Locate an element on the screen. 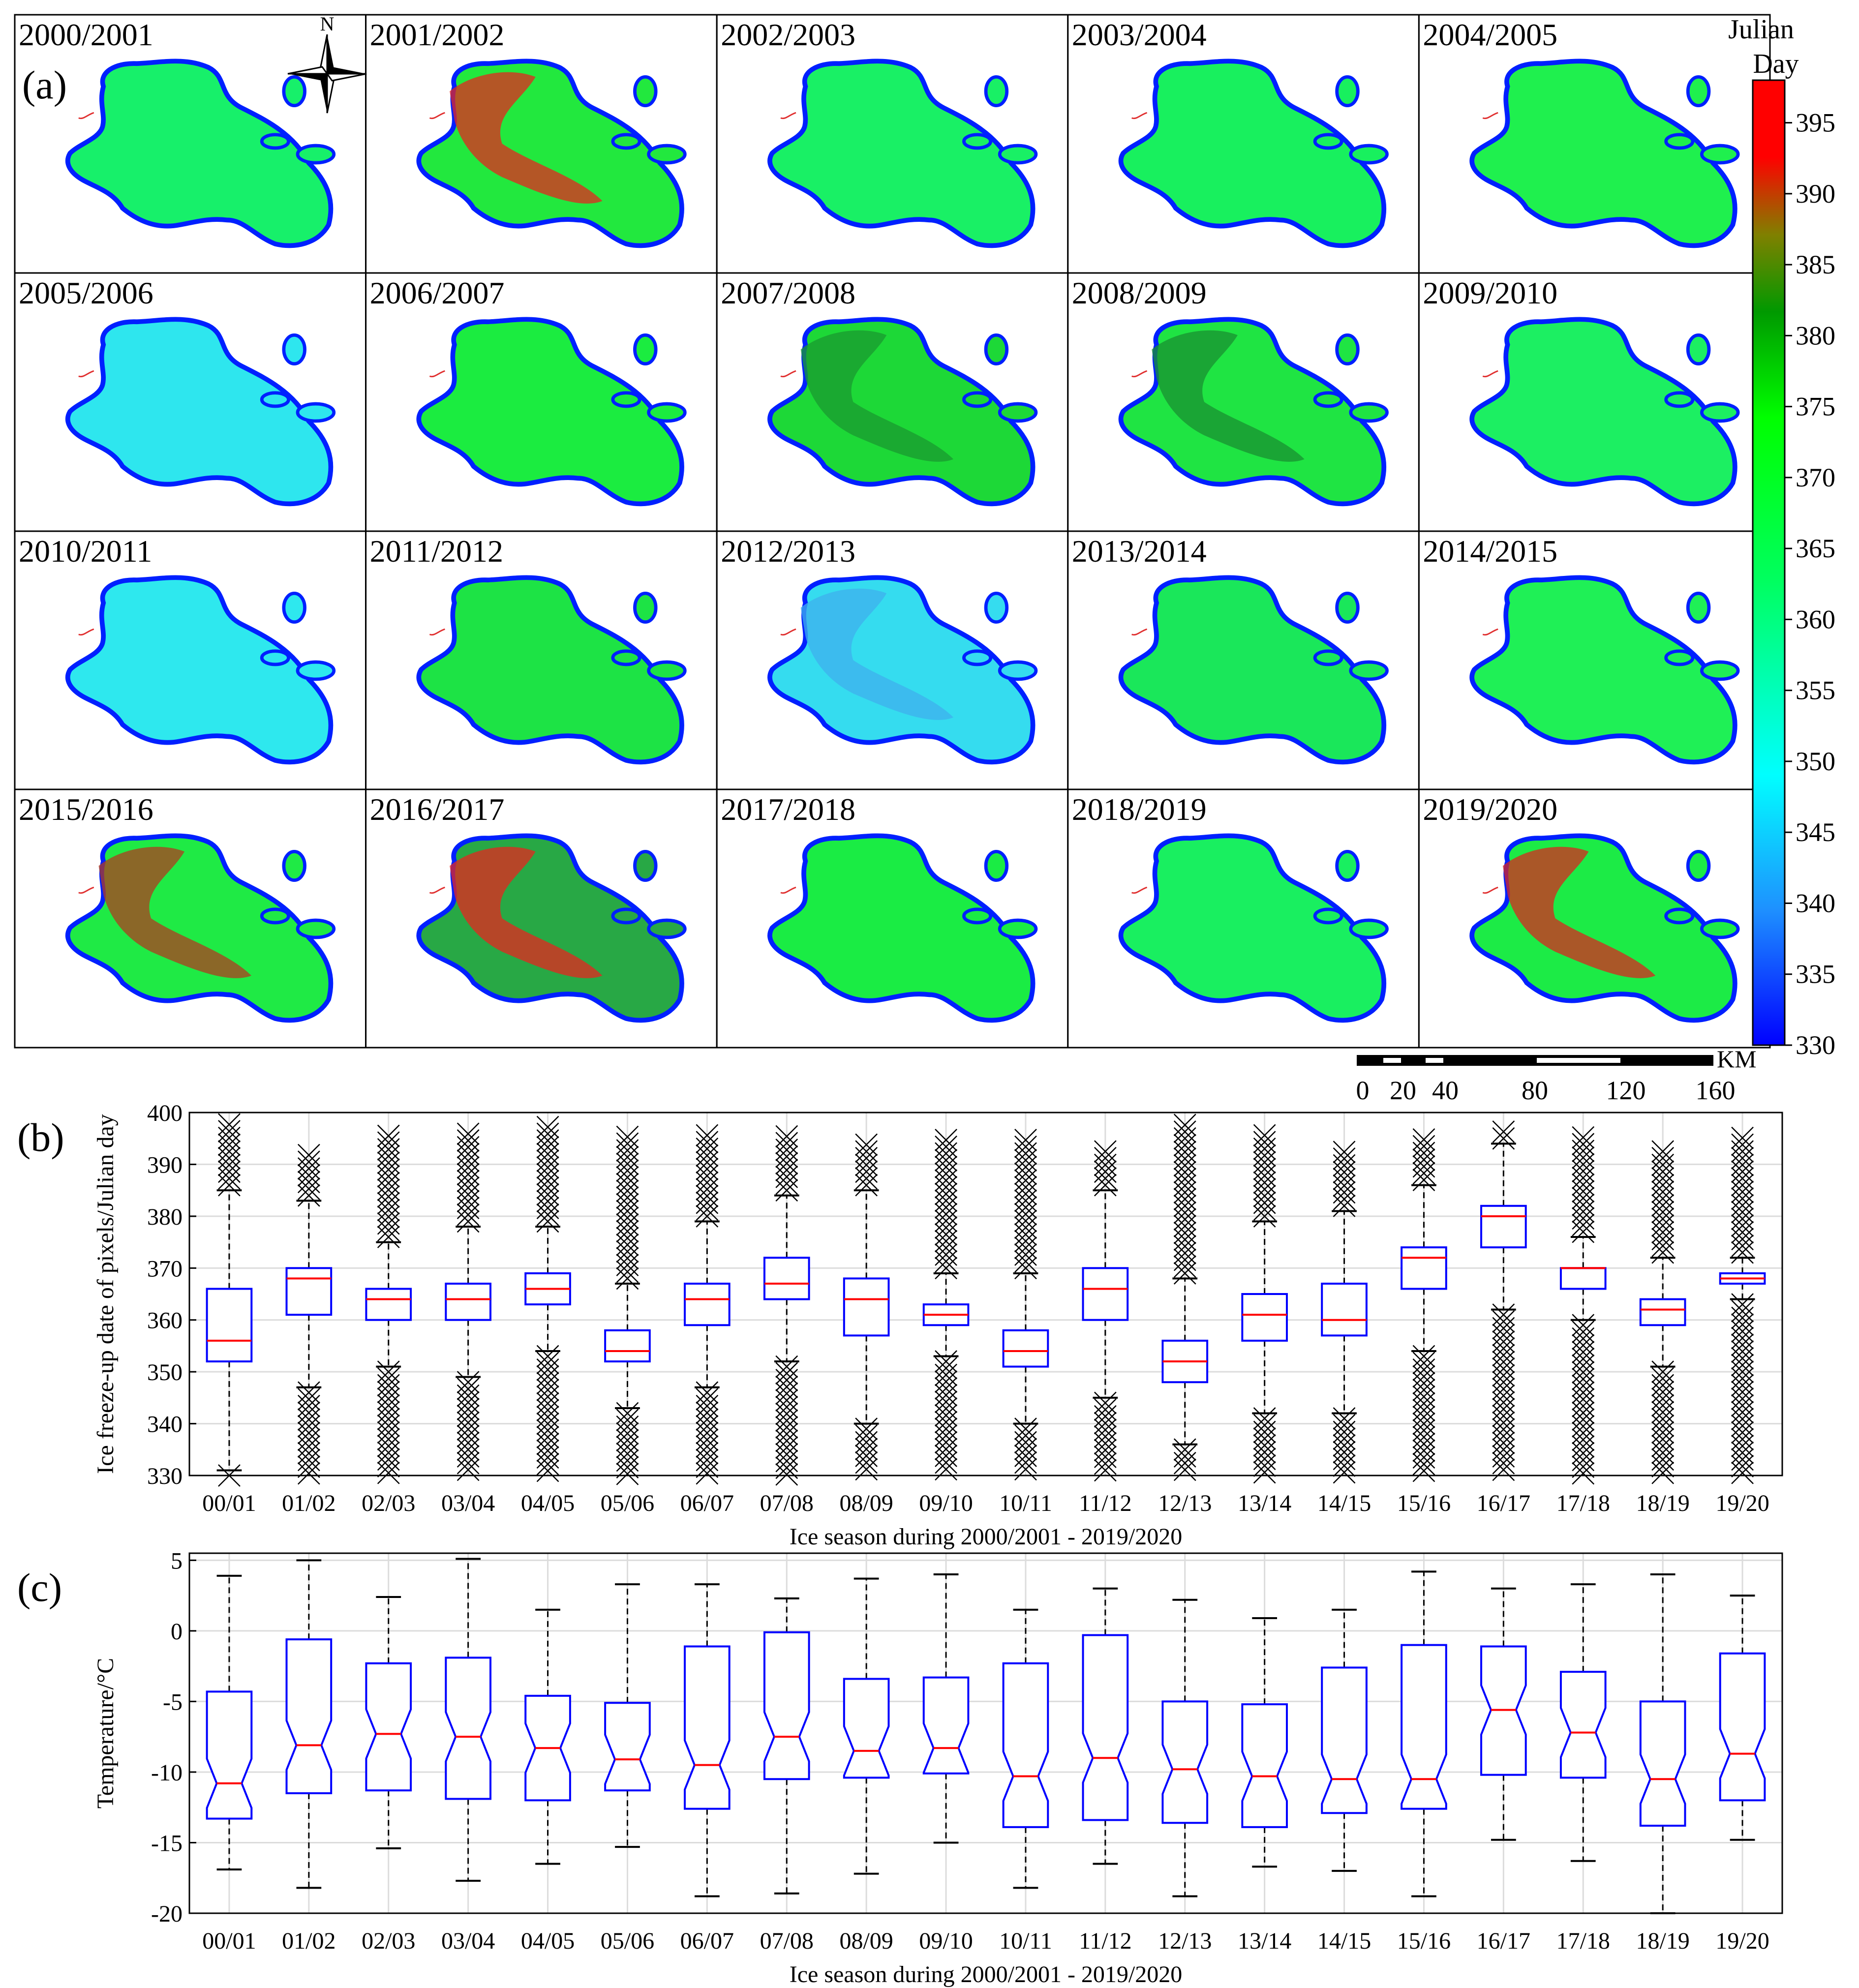  panel-label-c: (c) is located at coordinates (39, 1587).